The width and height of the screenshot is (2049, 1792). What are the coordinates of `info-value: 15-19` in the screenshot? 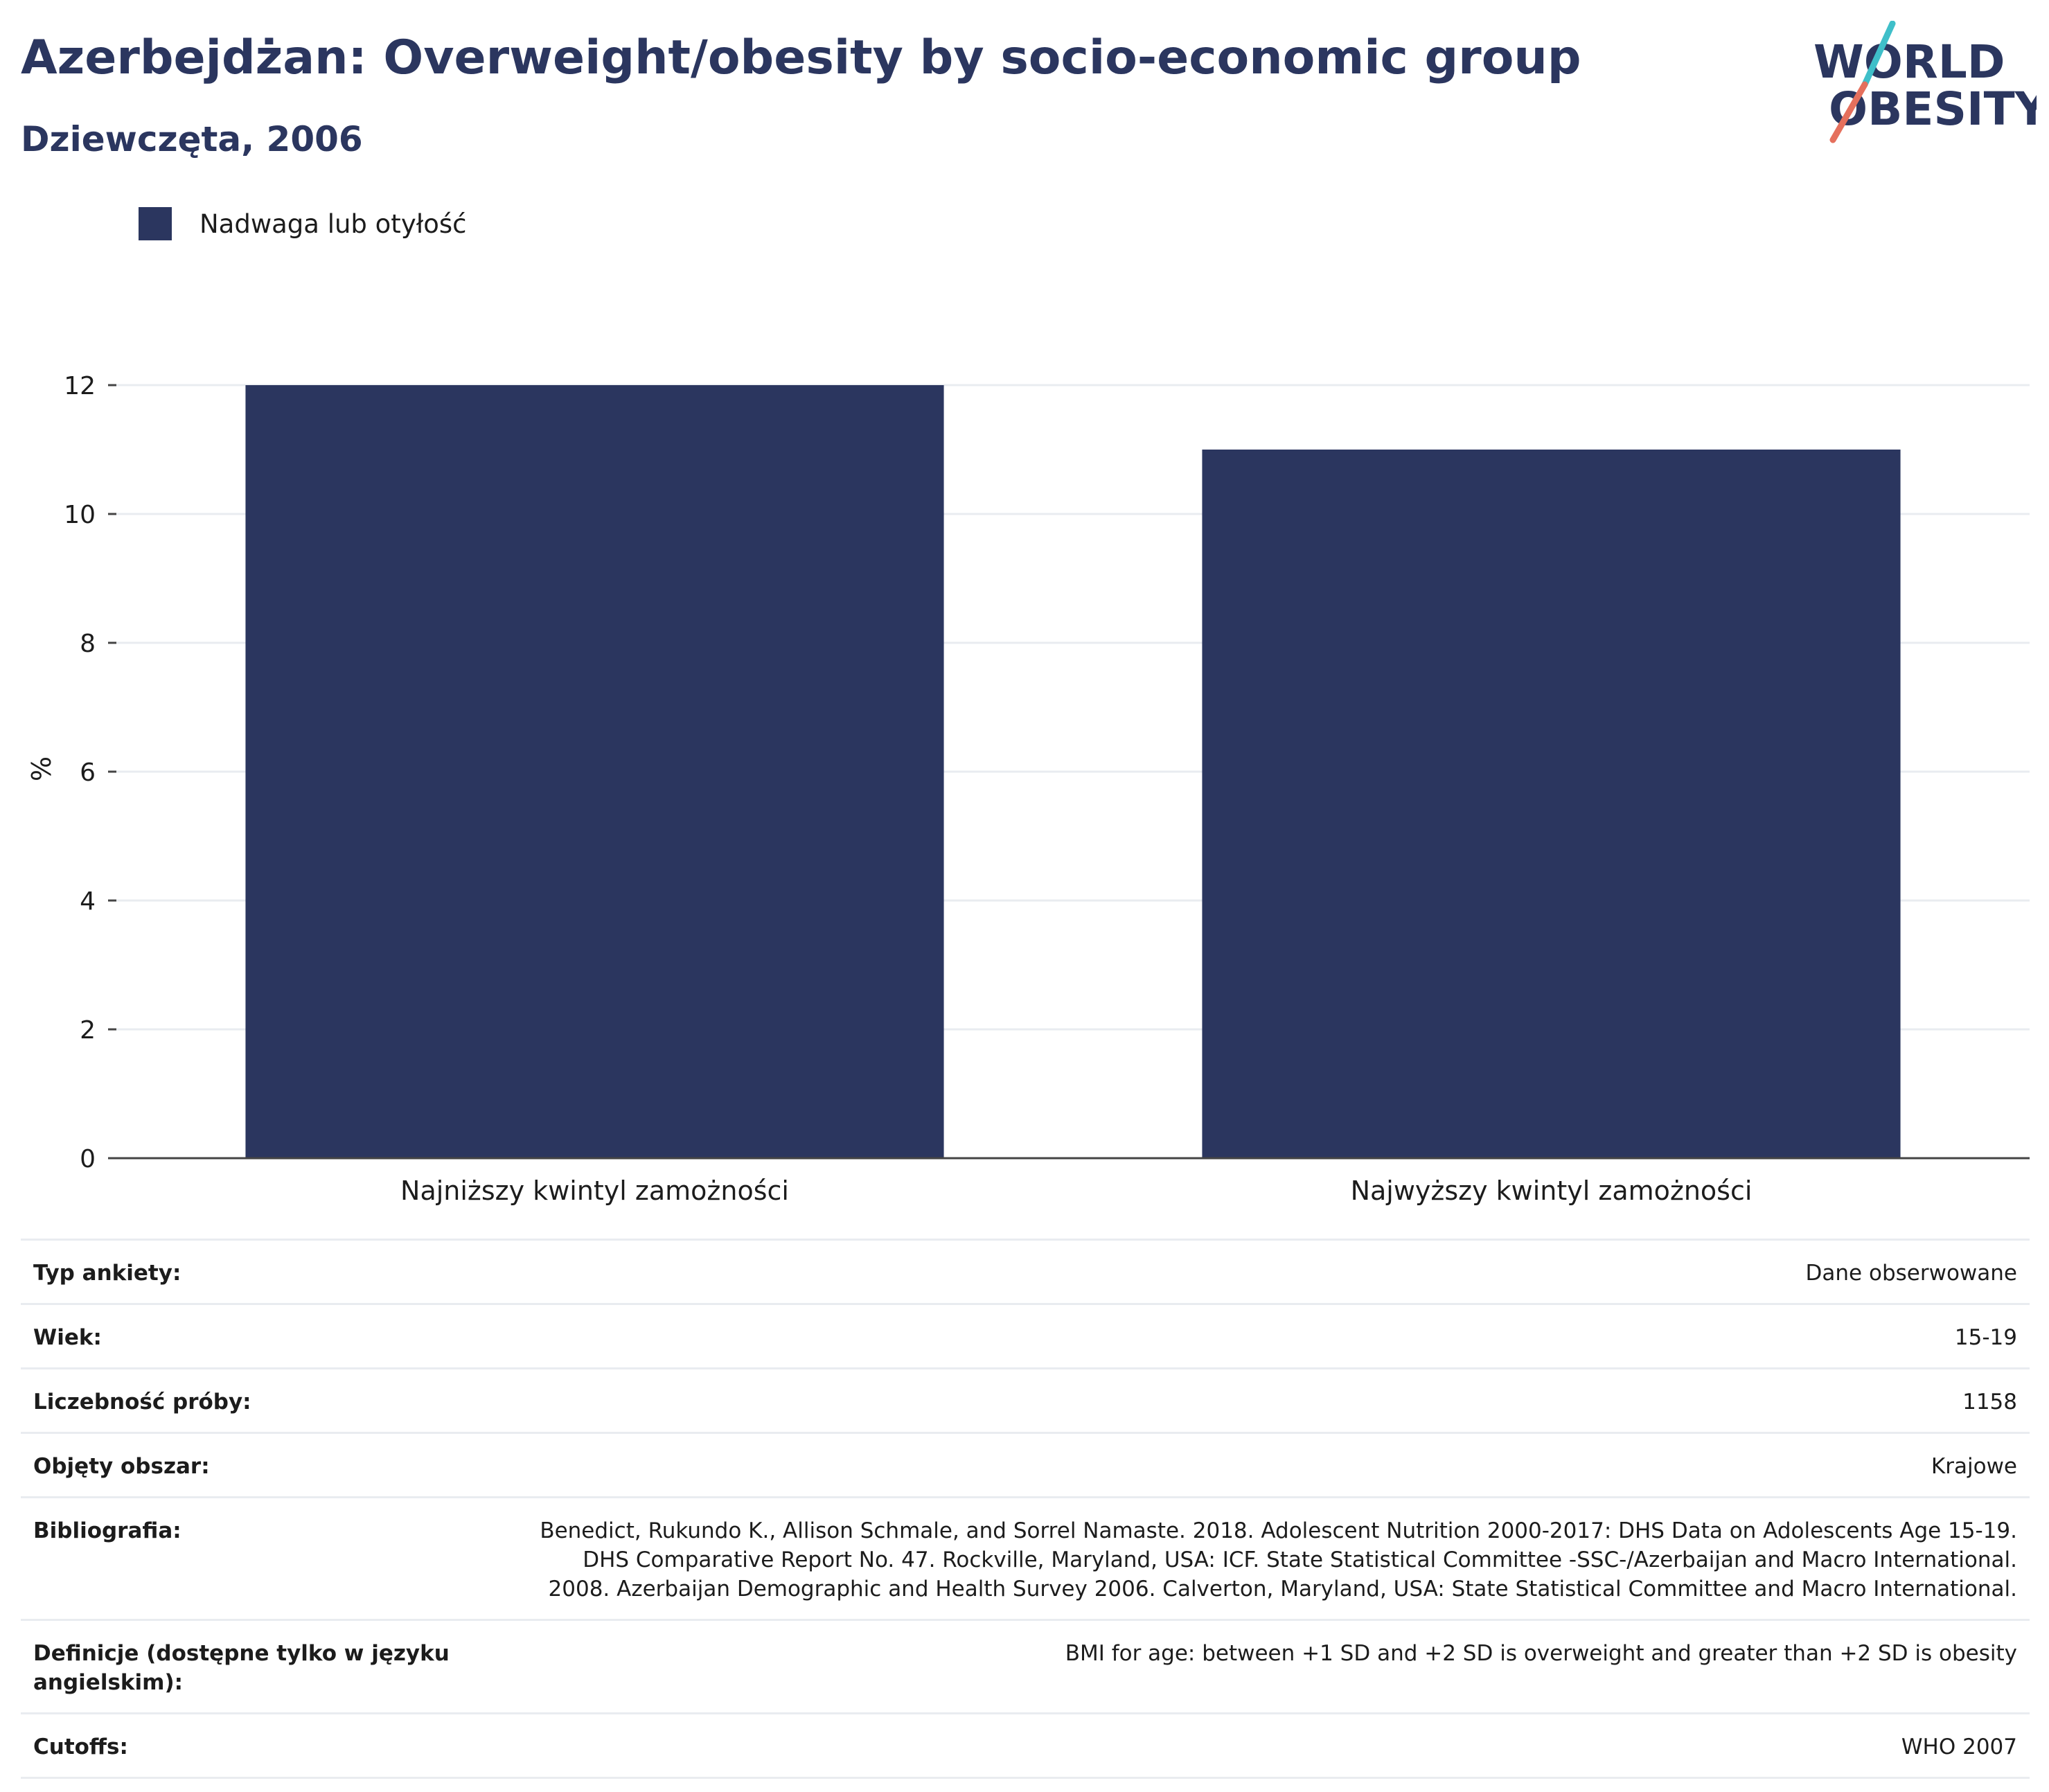 It's located at (1986, 1337).